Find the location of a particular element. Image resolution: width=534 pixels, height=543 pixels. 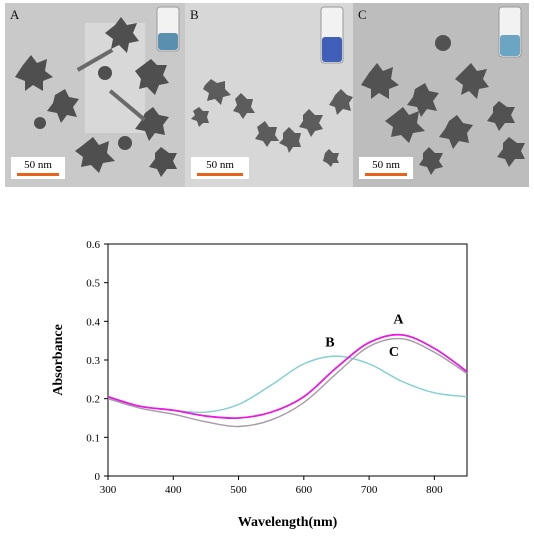

chart-annotations: A B C is located at coordinates (364, 336).